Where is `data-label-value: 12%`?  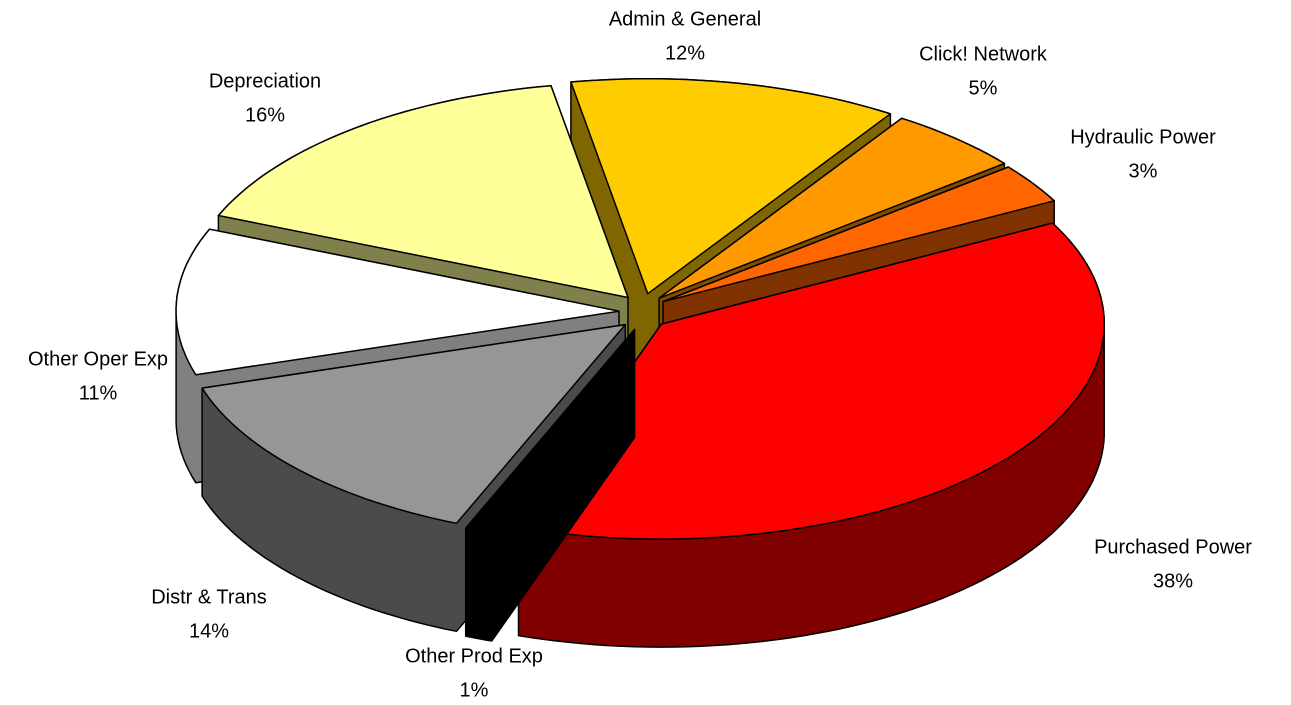 data-label-value: 12% is located at coordinates (685, 53).